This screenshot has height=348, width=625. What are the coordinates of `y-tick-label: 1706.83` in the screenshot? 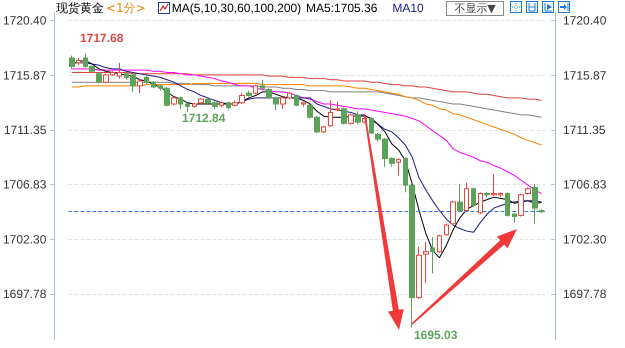 It's located at (24, 185).